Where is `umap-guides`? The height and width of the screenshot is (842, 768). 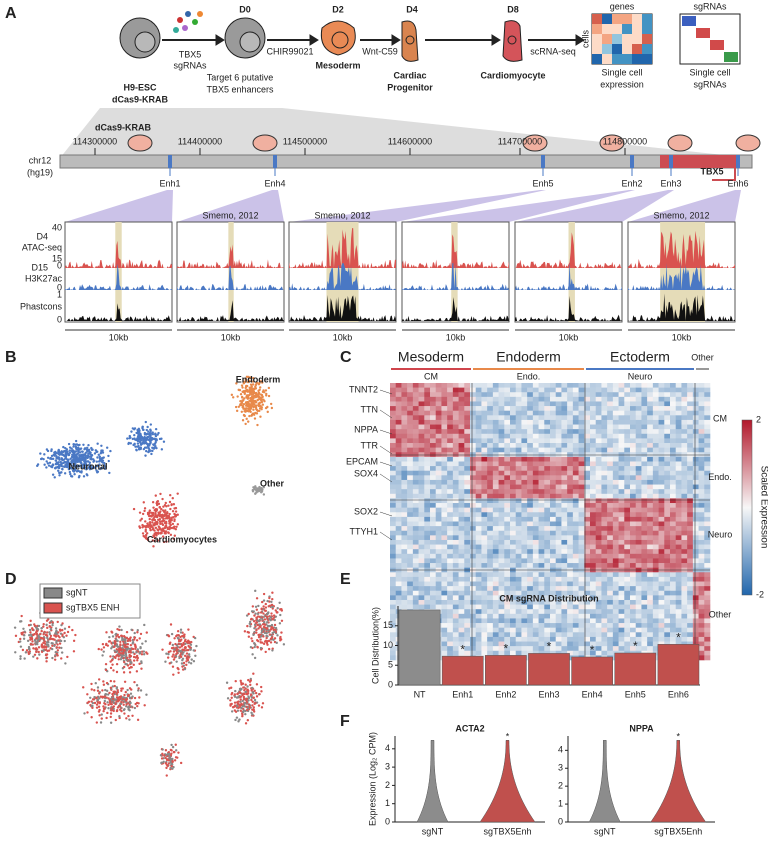
umap-guides is located at coordinates (149, 680).